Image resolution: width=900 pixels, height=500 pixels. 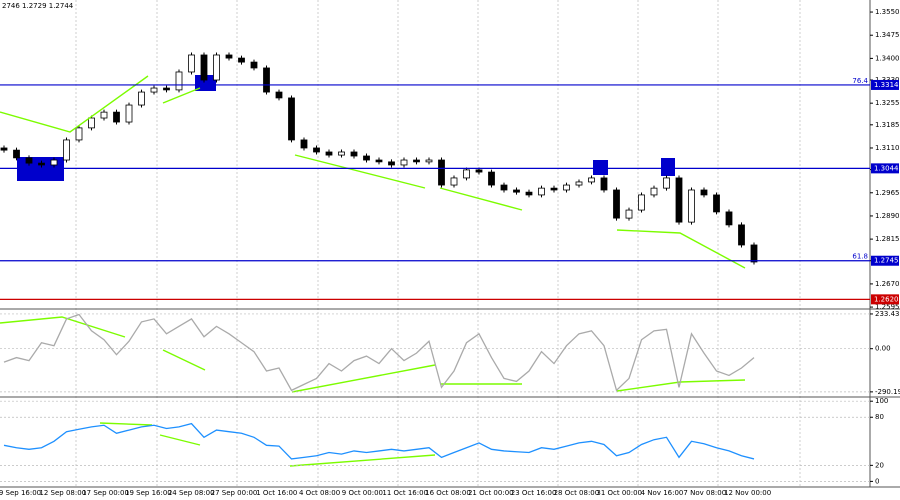 I want to click on y-tick-label: 1.3550, so click(x=887, y=12).